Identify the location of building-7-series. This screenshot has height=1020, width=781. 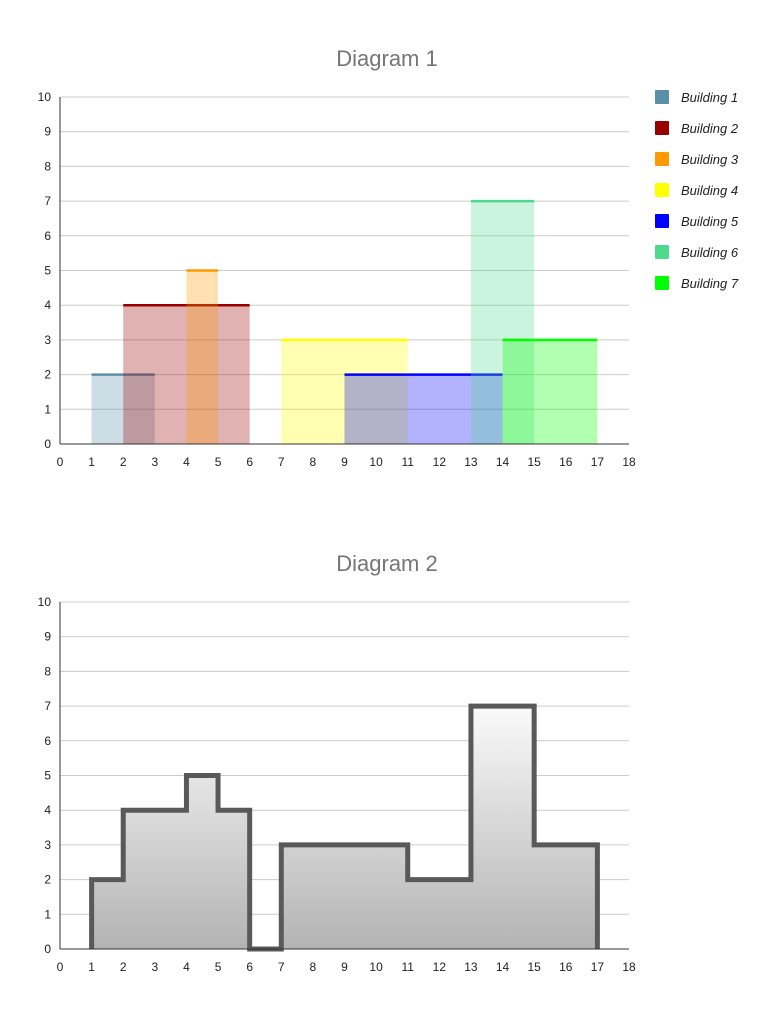
(550, 391).